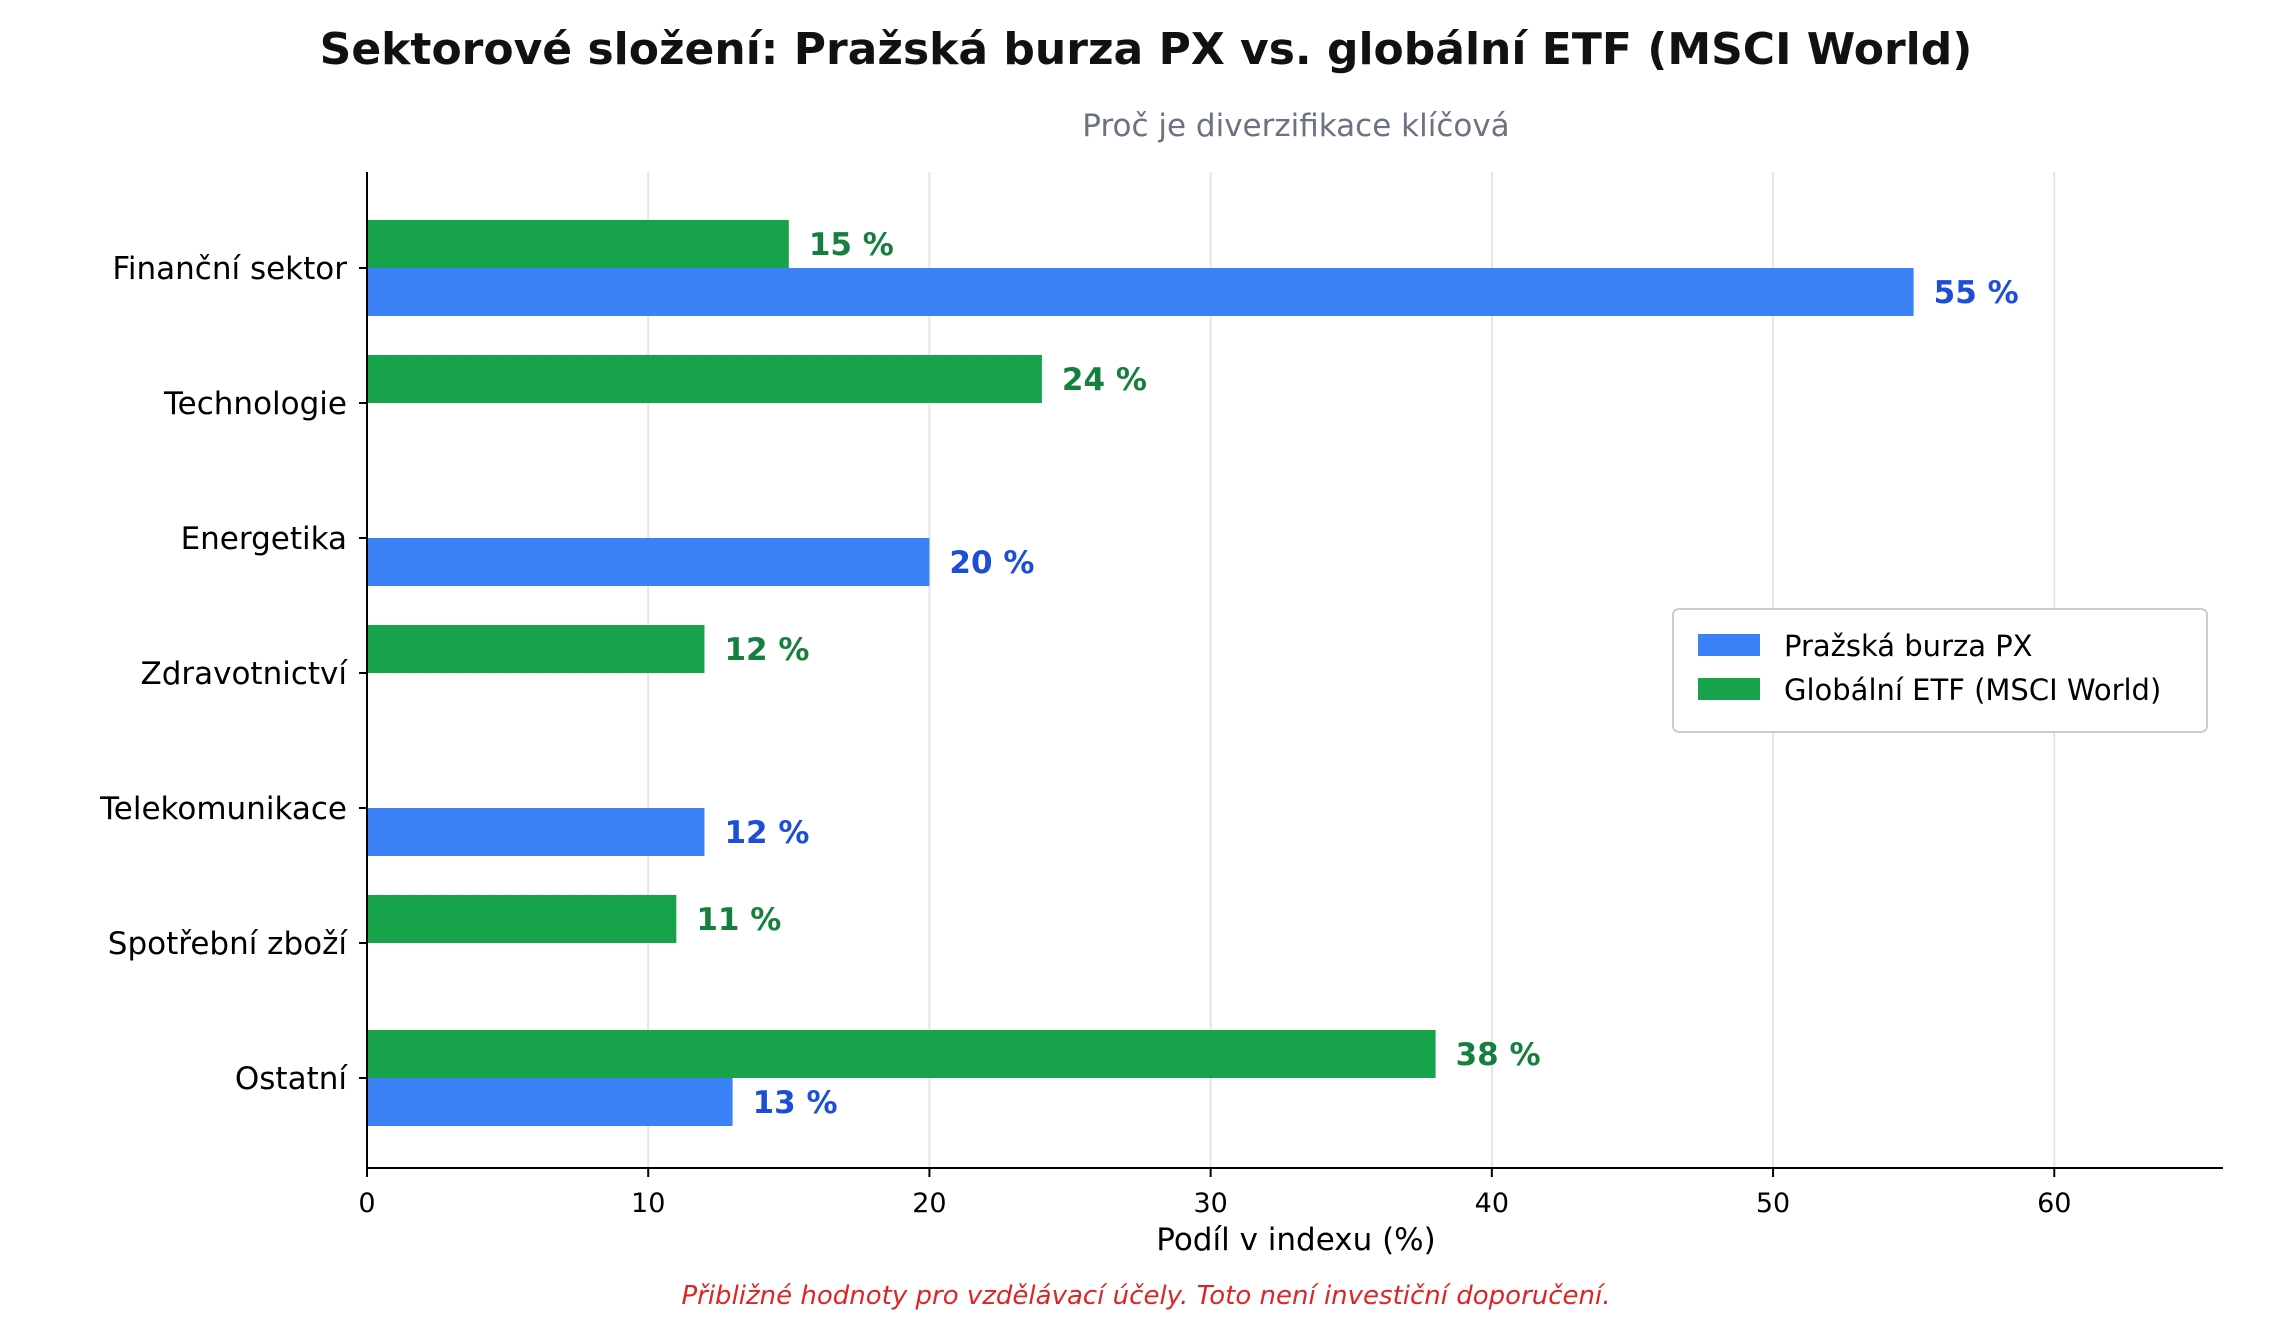  What do you see at coordinates (901, 1054) in the screenshot?
I see `bar-msci-ostatni` at bounding box center [901, 1054].